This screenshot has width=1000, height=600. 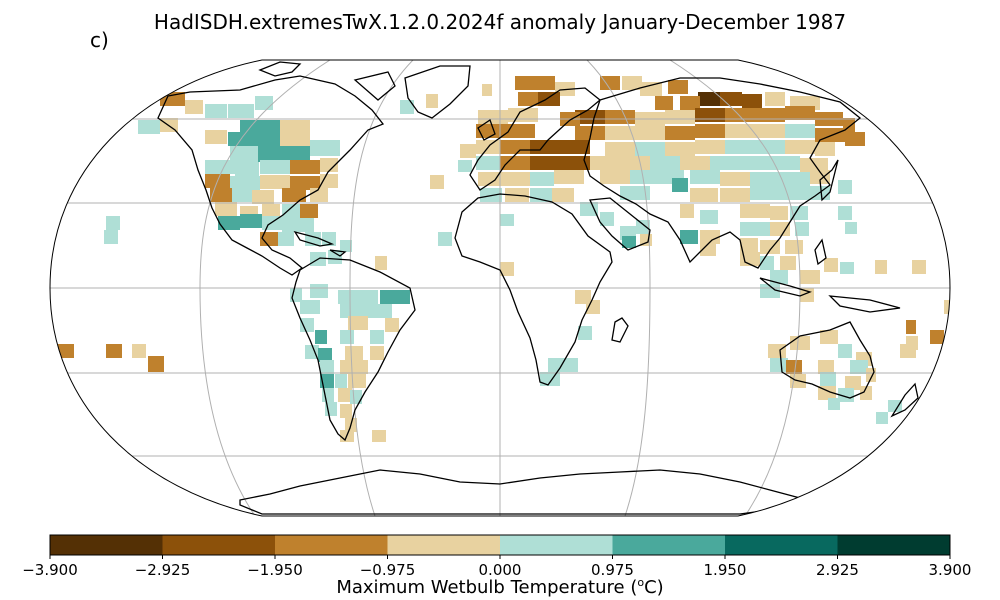 I want to click on colorbar-label-text: Maximum Wetbulb Temperature (, so click(x=487, y=587).